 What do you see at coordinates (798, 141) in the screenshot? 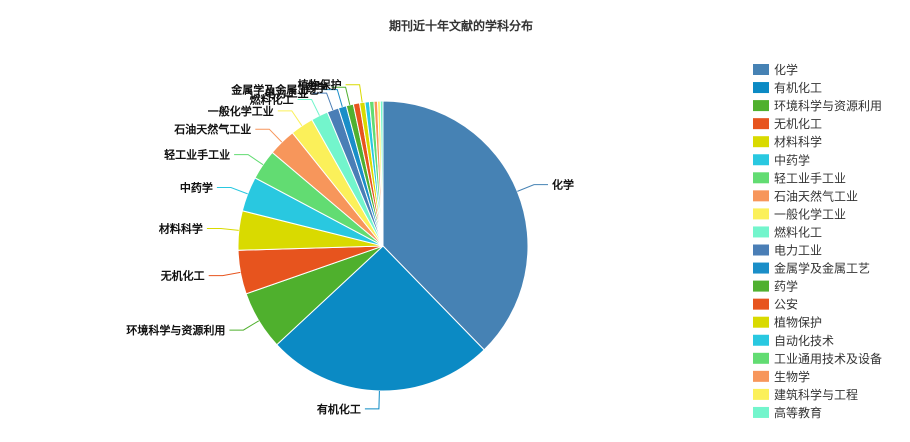
I see `legend-label: 材料科学` at bounding box center [798, 141].